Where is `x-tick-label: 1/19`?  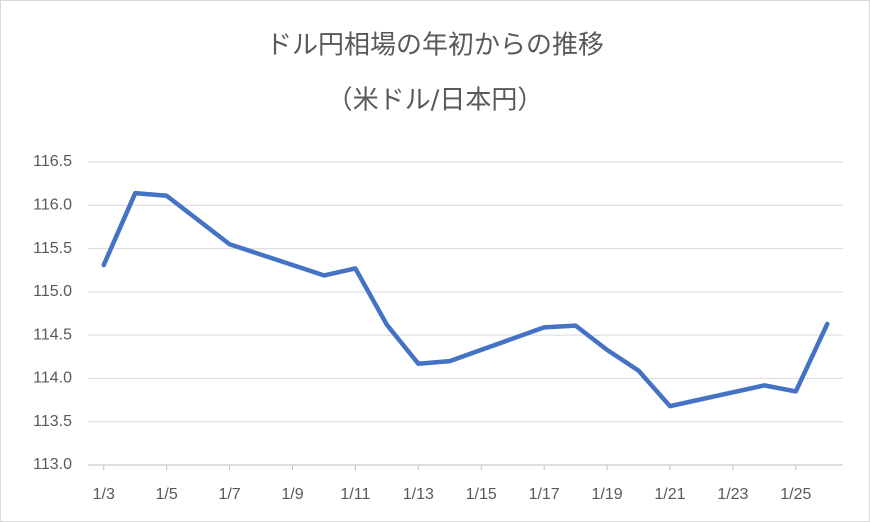
x-tick-label: 1/19 is located at coordinates (606, 494).